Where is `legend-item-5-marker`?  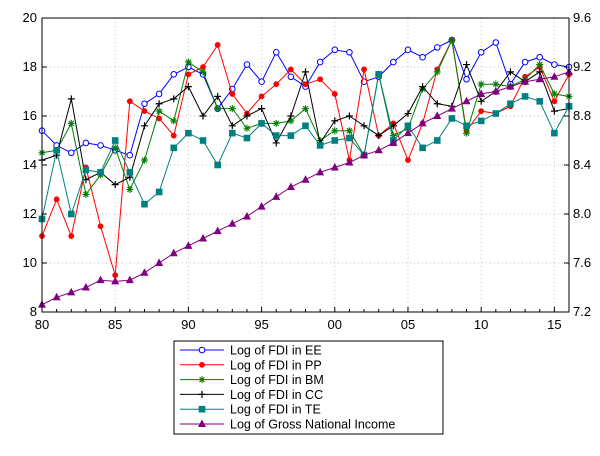
legend-item-5-marker is located at coordinates (202, 423).